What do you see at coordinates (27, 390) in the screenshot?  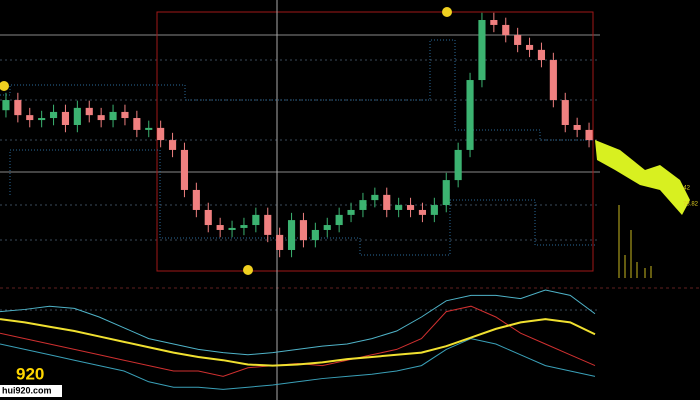 I see `logo-site: hui920.com` at bounding box center [27, 390].